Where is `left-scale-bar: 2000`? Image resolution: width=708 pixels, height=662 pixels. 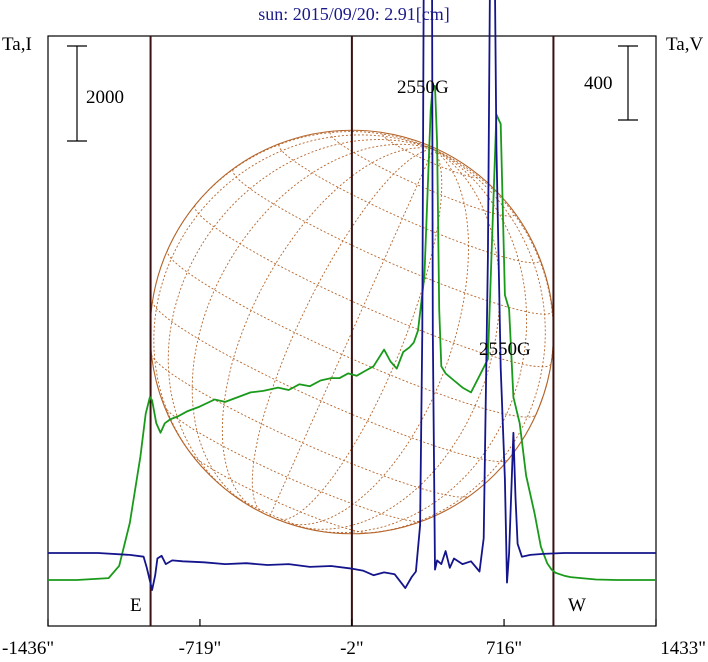 left-scale-bar: 2000 is located at coordinates (95, 93).